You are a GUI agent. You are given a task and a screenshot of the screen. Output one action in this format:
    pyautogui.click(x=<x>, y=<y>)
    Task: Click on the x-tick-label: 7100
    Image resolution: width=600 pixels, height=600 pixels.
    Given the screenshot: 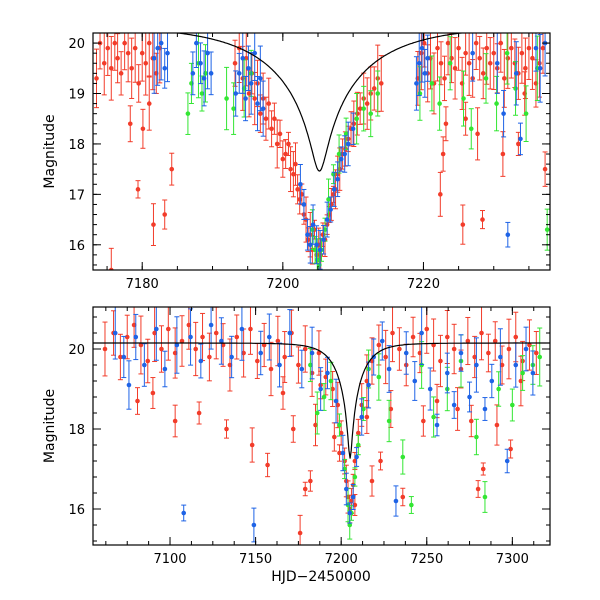 What is the action you would take?
    pyautogui.click(x=169, y=559)
    